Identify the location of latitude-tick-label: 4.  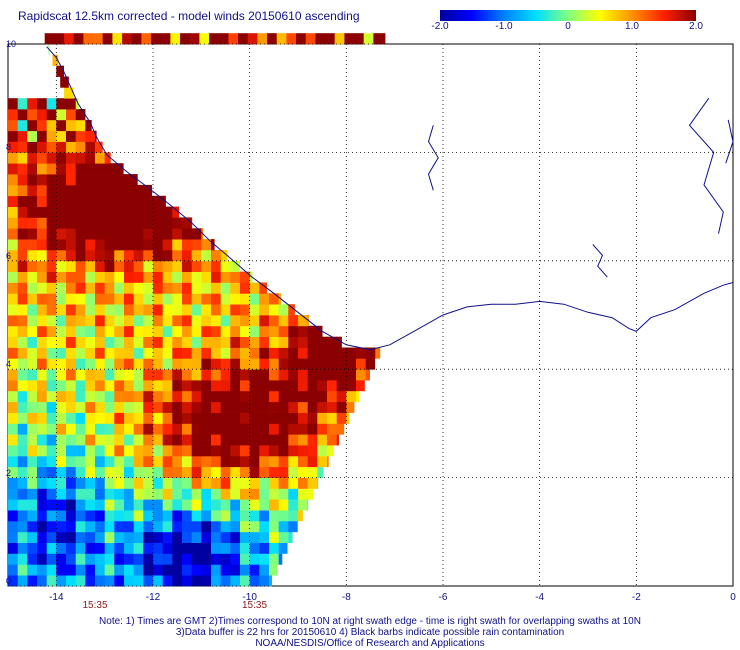
(9, 364).